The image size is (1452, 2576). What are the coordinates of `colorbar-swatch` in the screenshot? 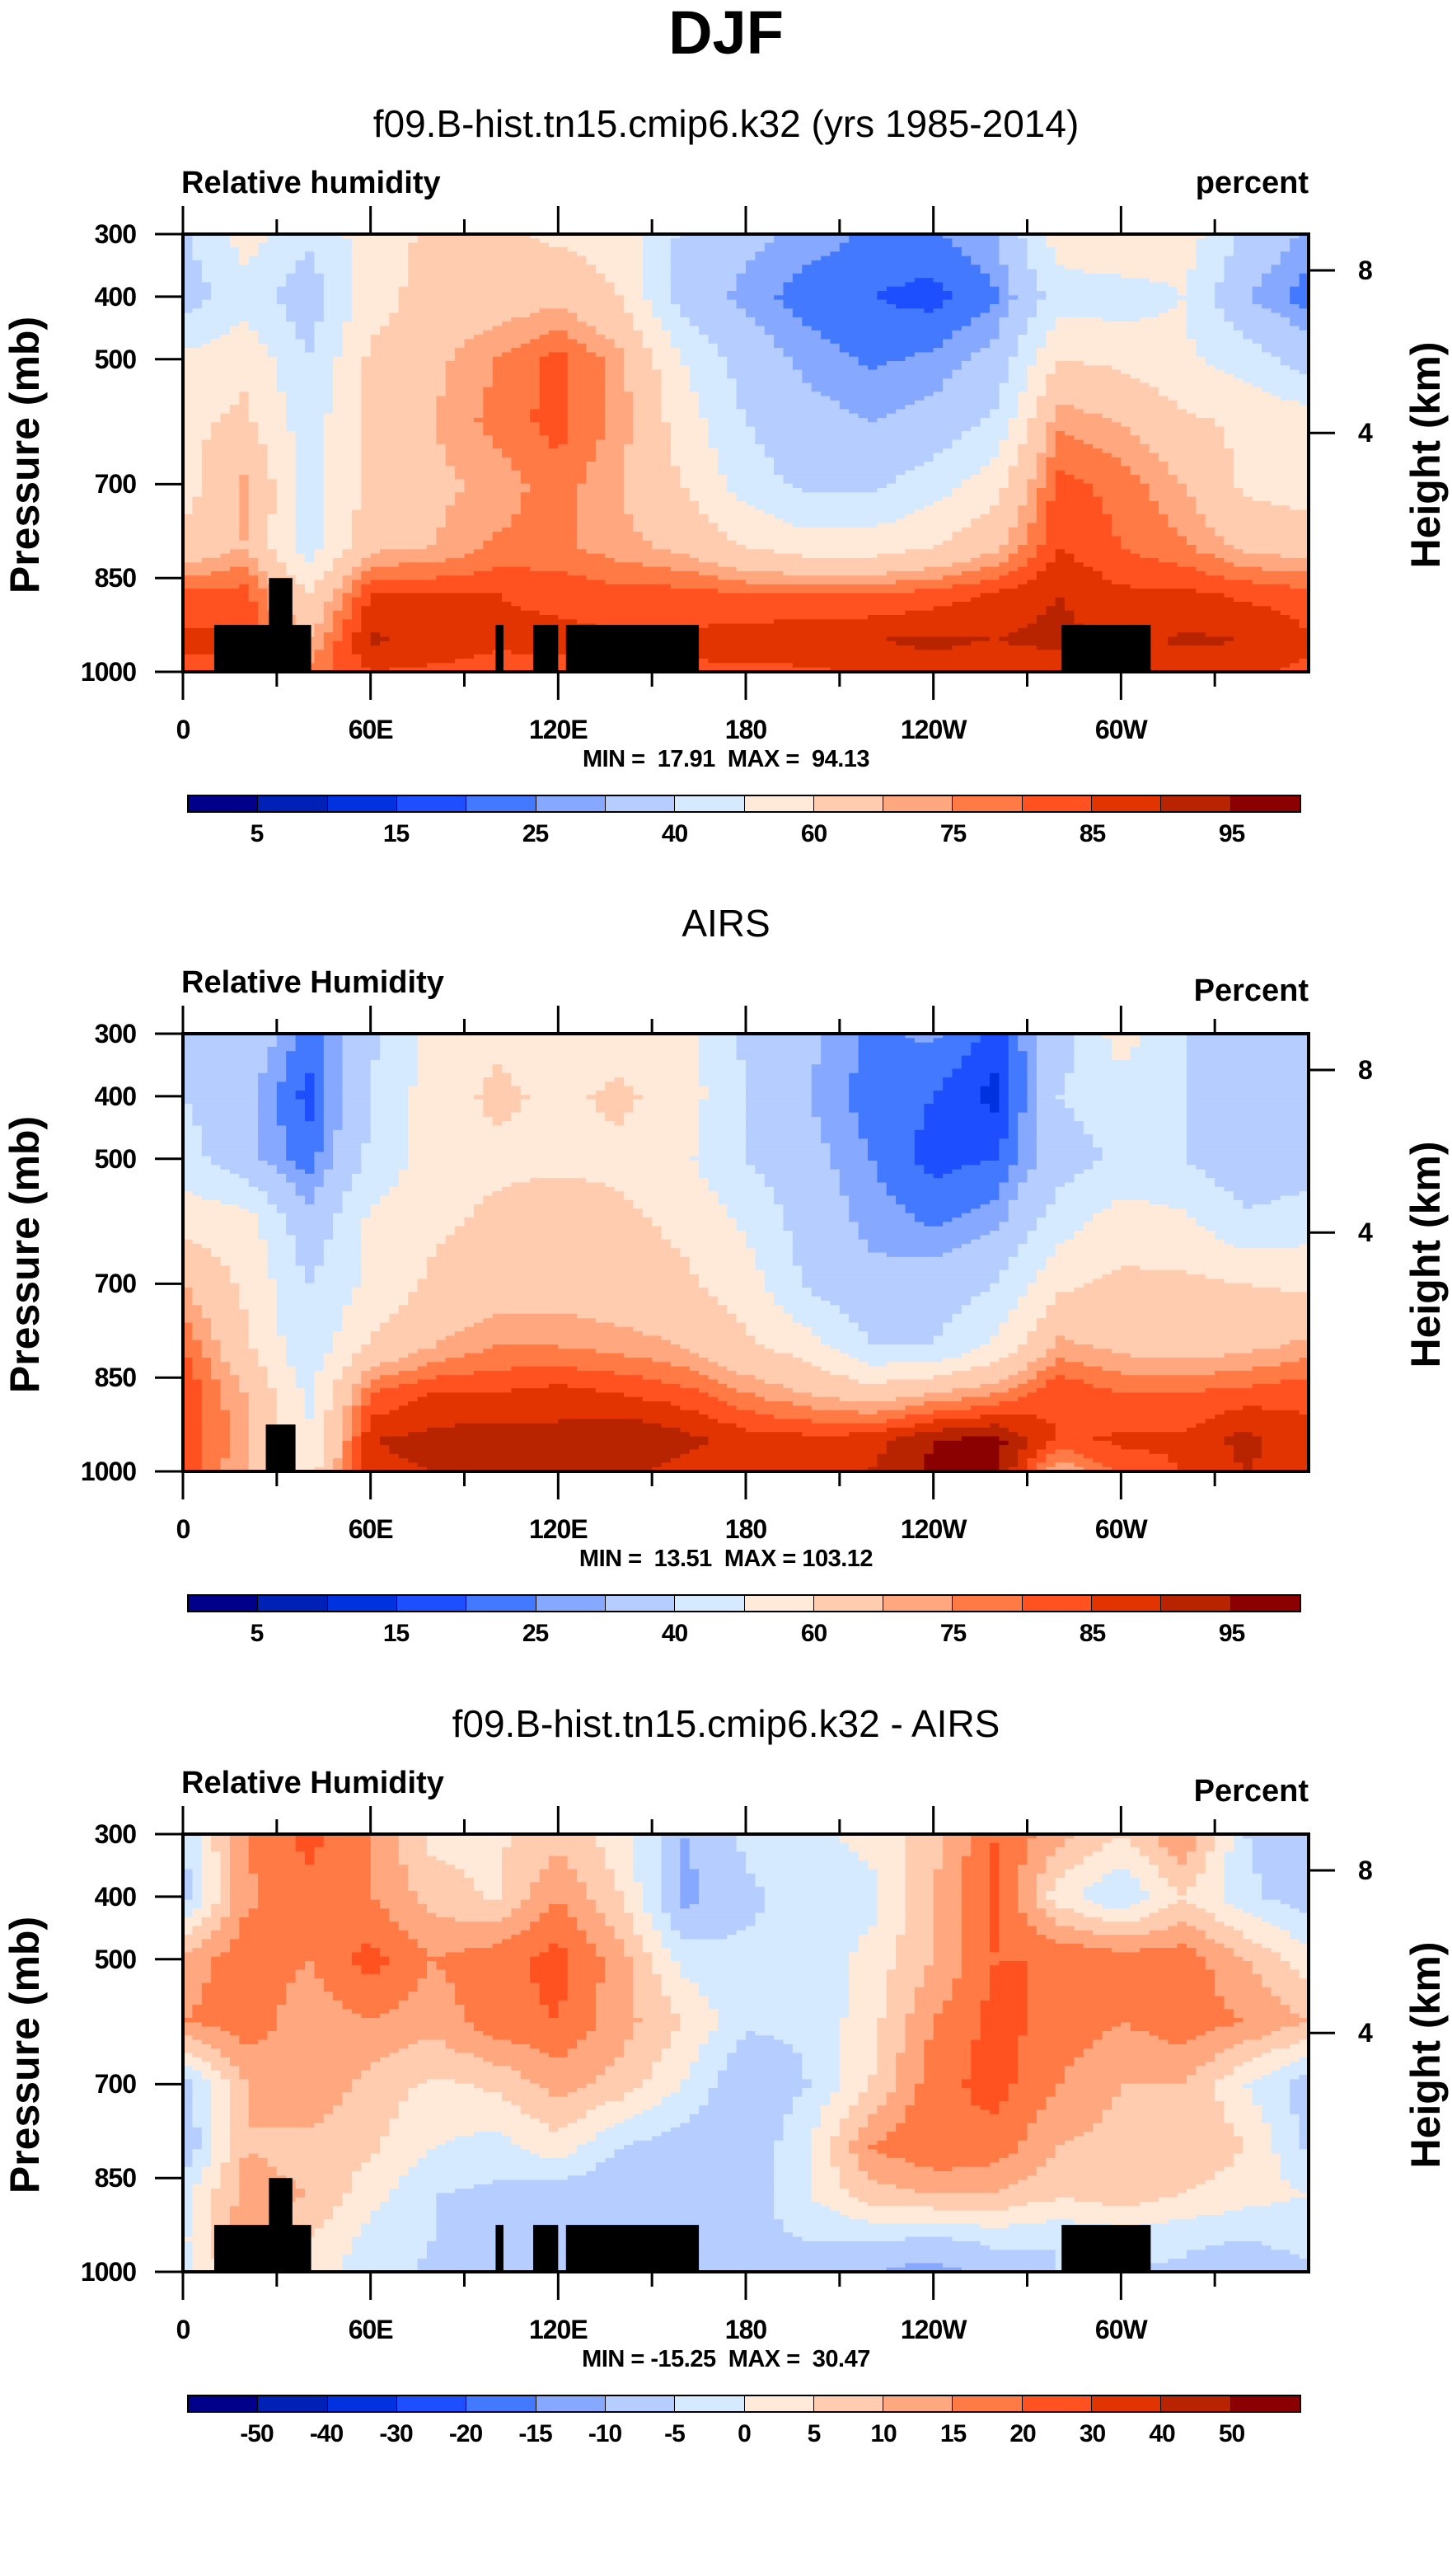 It's located at (571, 804).